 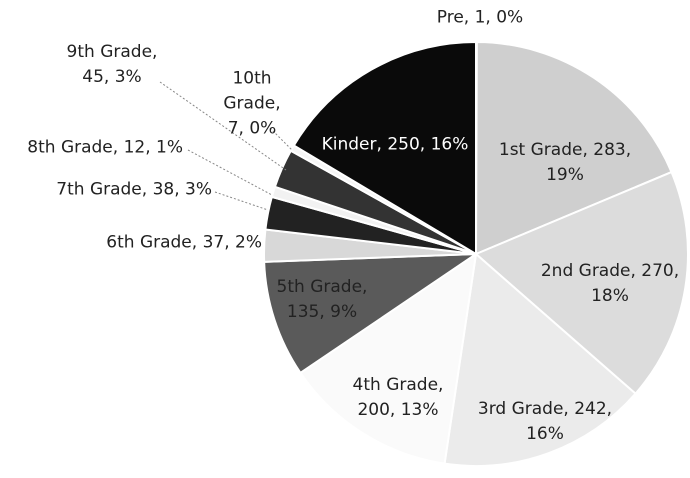 What do you see at coordinates (322, 299) in the screenshot?
I see `data-label: 5th Grade, 135, 9%` at bounding box center [322, 299].